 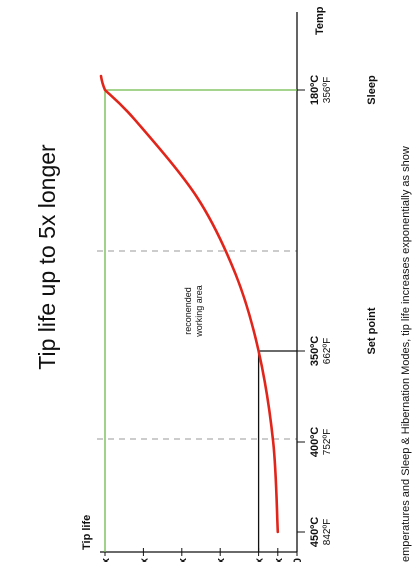 What do you see at coordinates (315, 351) in the screenshot?
I see `x-tick-label-c: 350ºC` at bounding box center [315, 351].